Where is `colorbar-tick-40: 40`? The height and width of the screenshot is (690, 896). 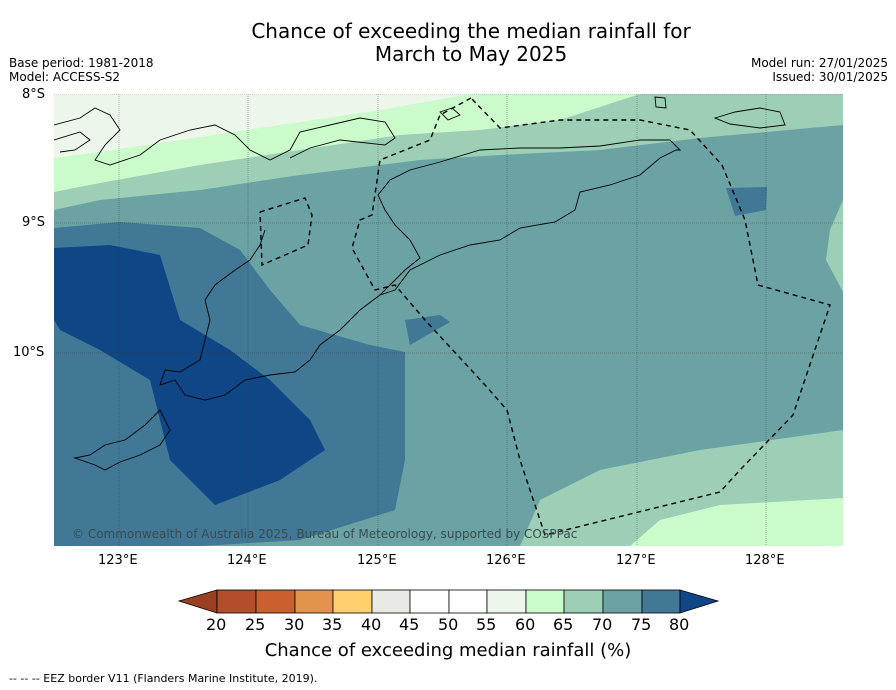 colorbar-tick-40: 40 is located at coordinates (371, 624).